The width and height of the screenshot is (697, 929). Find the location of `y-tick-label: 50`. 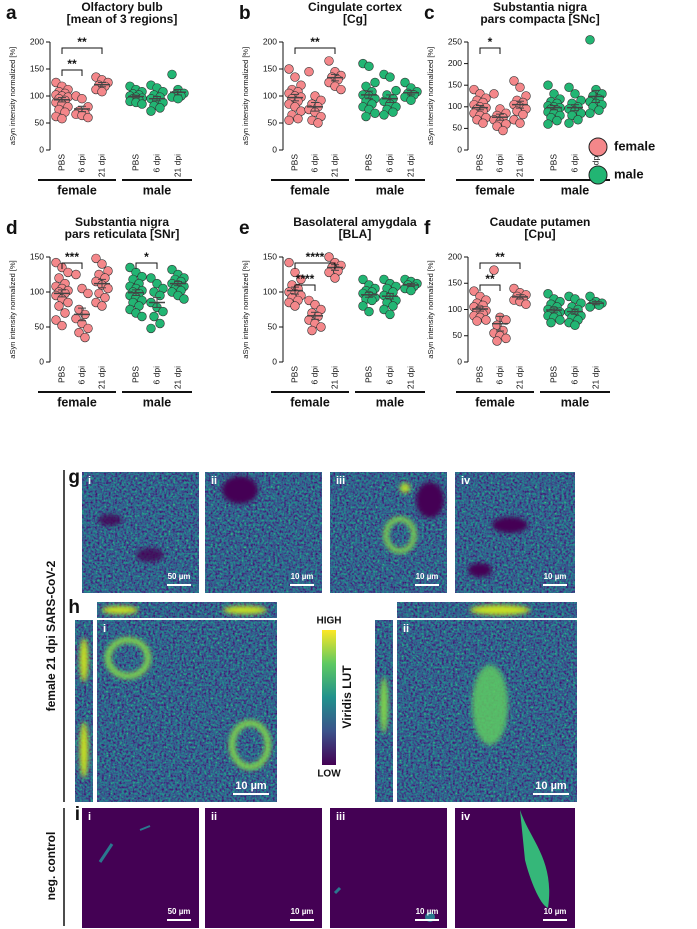

y-tick-label: 50 is located at coordinates (273, 122).